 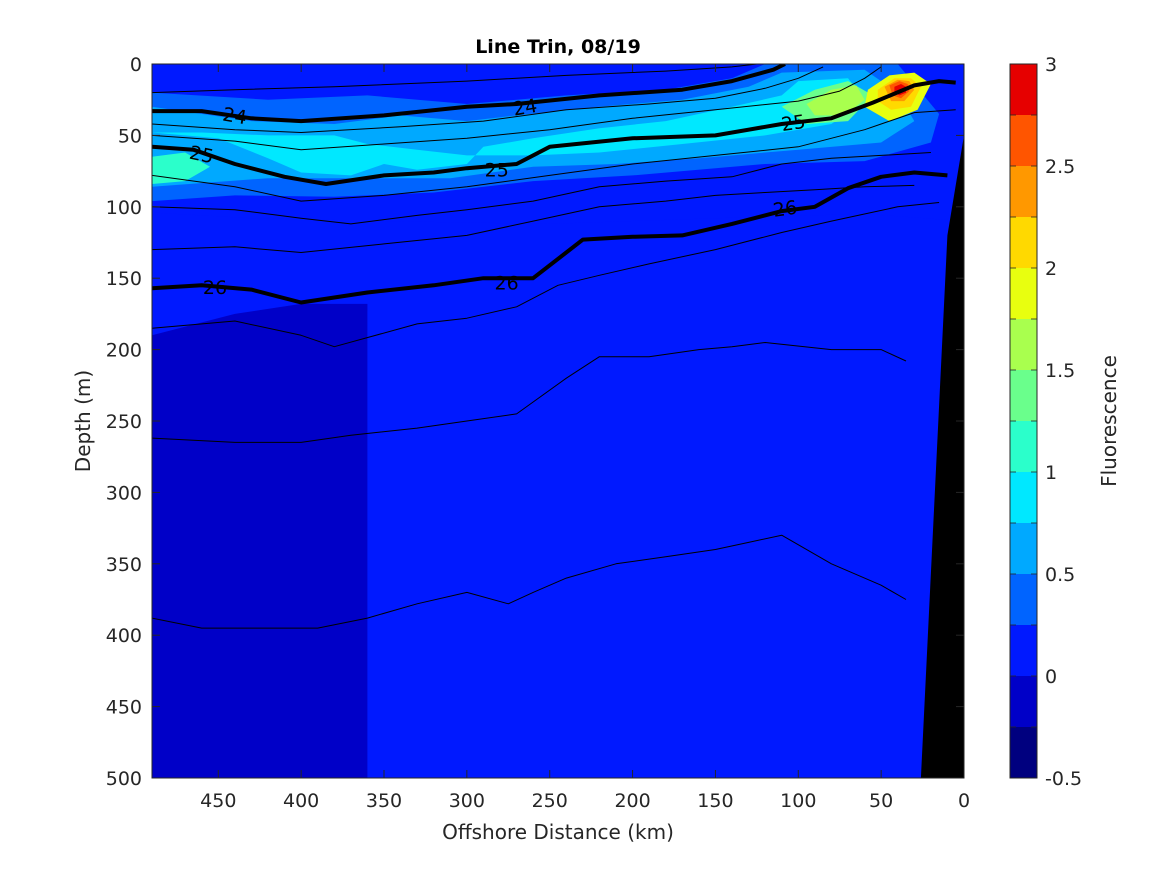 I want to click on colorbar-tick-label: 1.5, so click(x=1060, y=371).